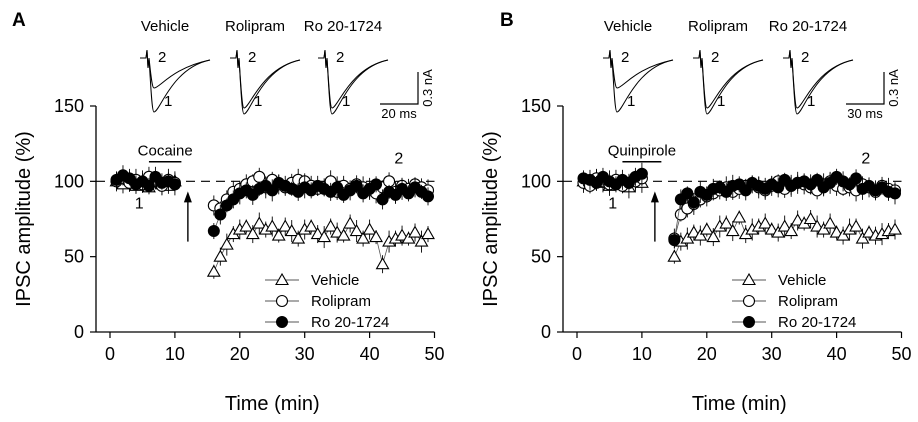  Describe the element at coordinates (536, 181) in the screenshot. I see `y-tick-label: 100` at that location.